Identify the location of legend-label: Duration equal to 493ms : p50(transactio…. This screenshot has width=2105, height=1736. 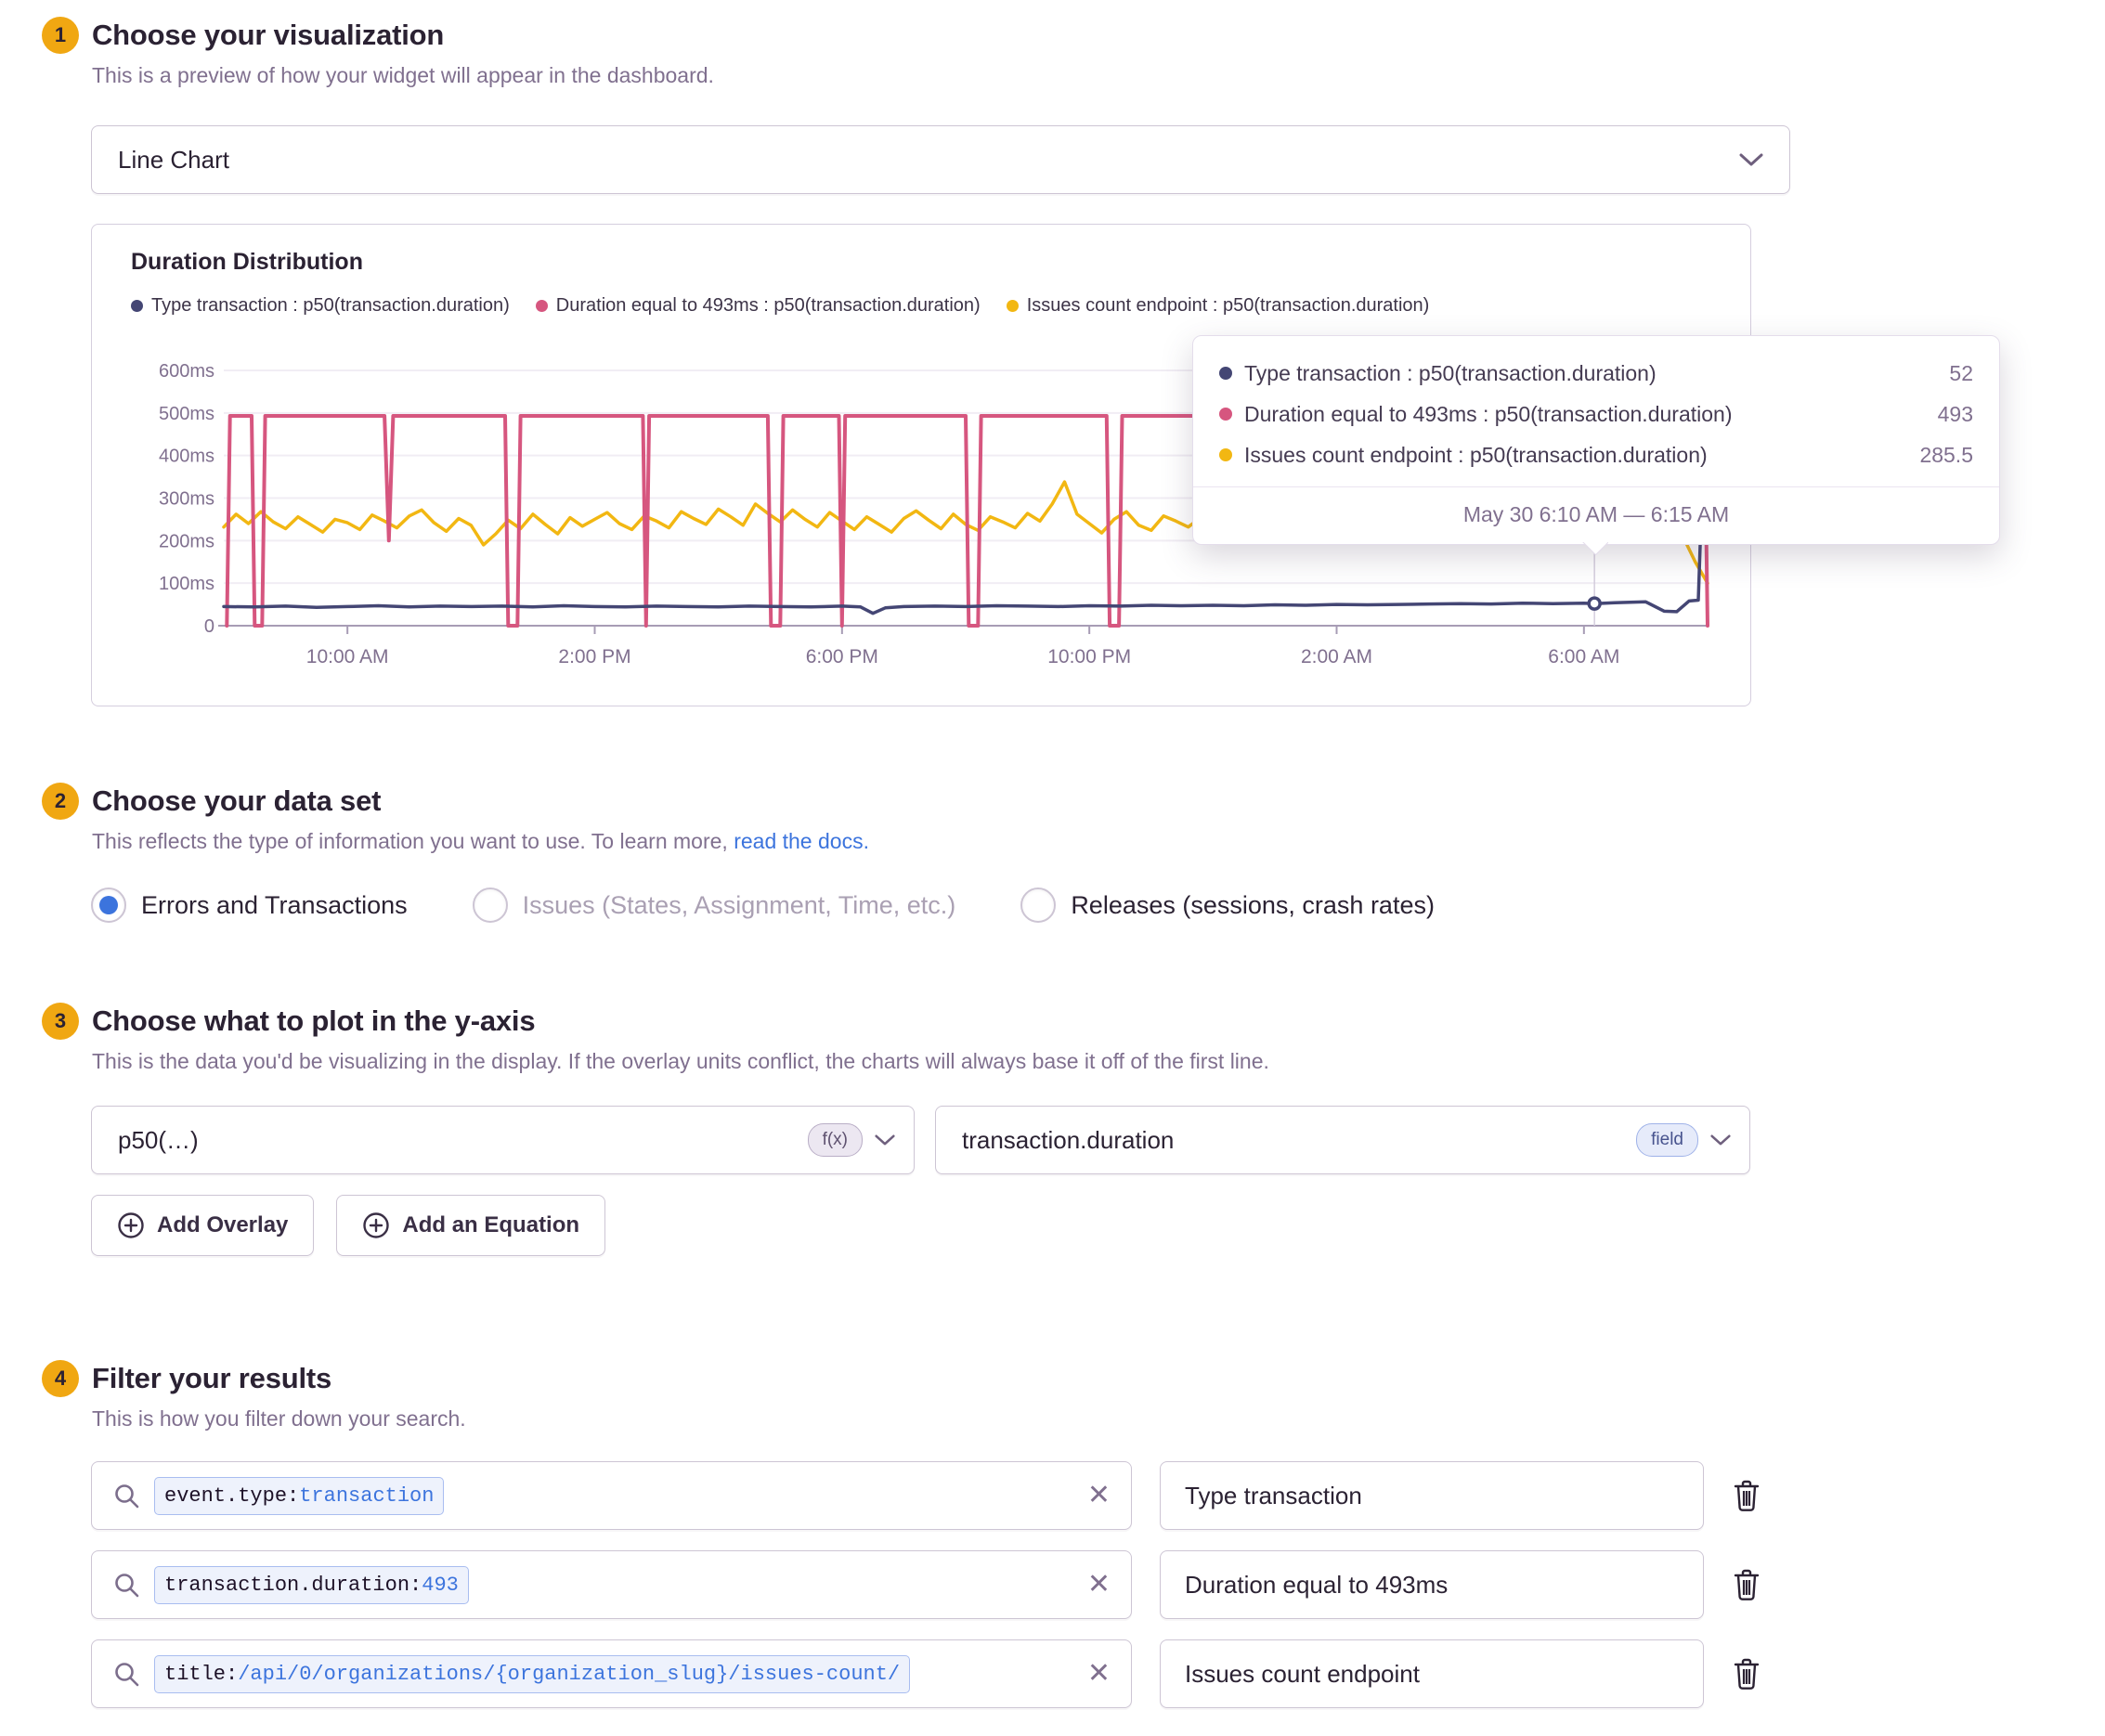
(768, 305).